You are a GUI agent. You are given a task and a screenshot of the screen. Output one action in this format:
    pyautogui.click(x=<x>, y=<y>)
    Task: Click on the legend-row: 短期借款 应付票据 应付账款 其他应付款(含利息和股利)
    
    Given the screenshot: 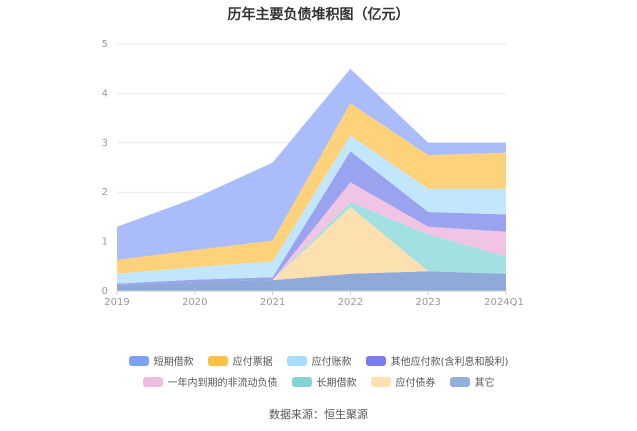 What is the action you would take?
    pyautogui.click(x=318, y=360)
    